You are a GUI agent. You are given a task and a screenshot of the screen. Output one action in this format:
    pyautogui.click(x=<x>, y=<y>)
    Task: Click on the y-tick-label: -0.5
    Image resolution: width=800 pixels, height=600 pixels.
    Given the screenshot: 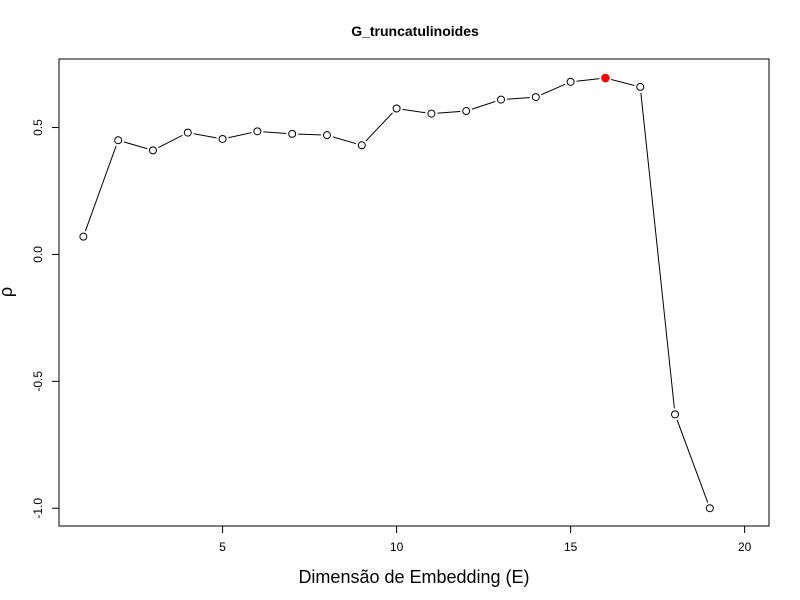 What is the action you would take?
    pyautogui.click(x=38, y=381)
    